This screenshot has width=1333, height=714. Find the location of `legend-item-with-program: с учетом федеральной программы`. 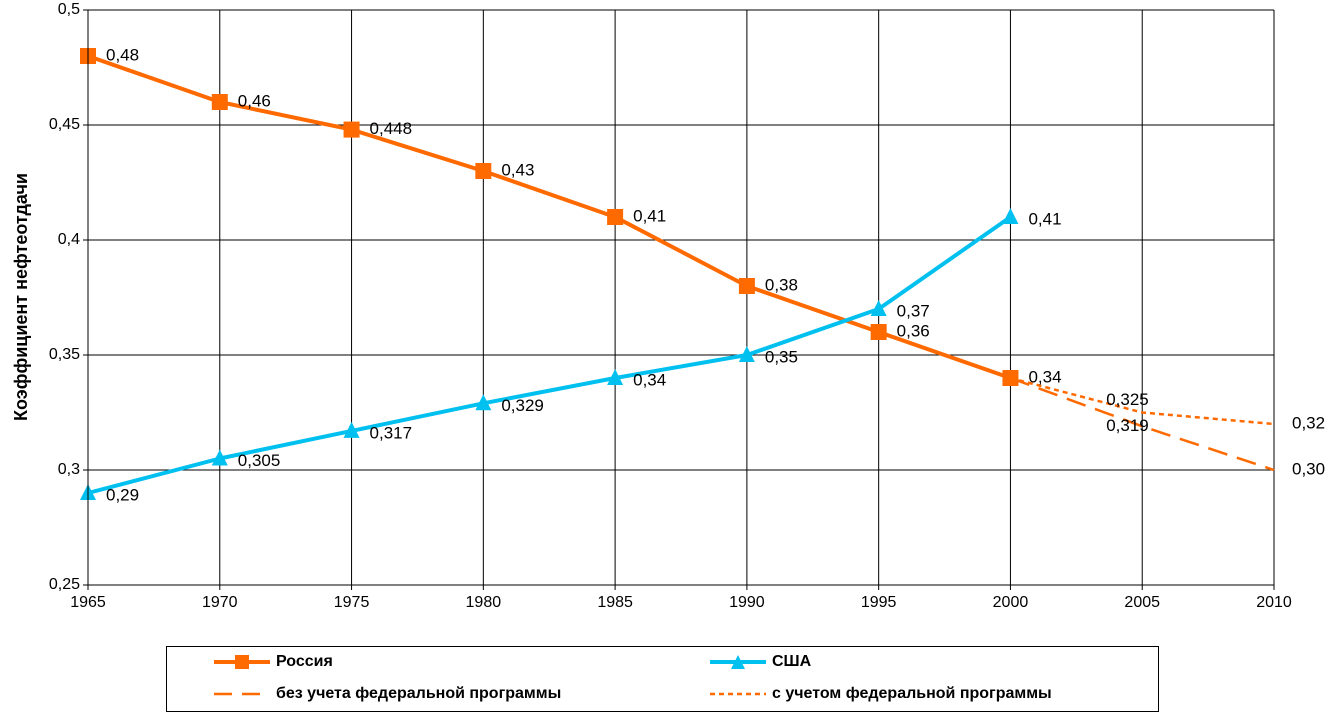

legend-item-with-program: с учетом федеральной программы is located at coordinates (881, 694).